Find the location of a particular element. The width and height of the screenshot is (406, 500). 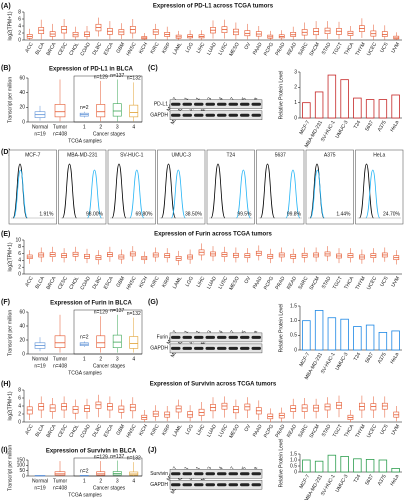

y-tick-label: 150 is located at coordinates (21, 460).